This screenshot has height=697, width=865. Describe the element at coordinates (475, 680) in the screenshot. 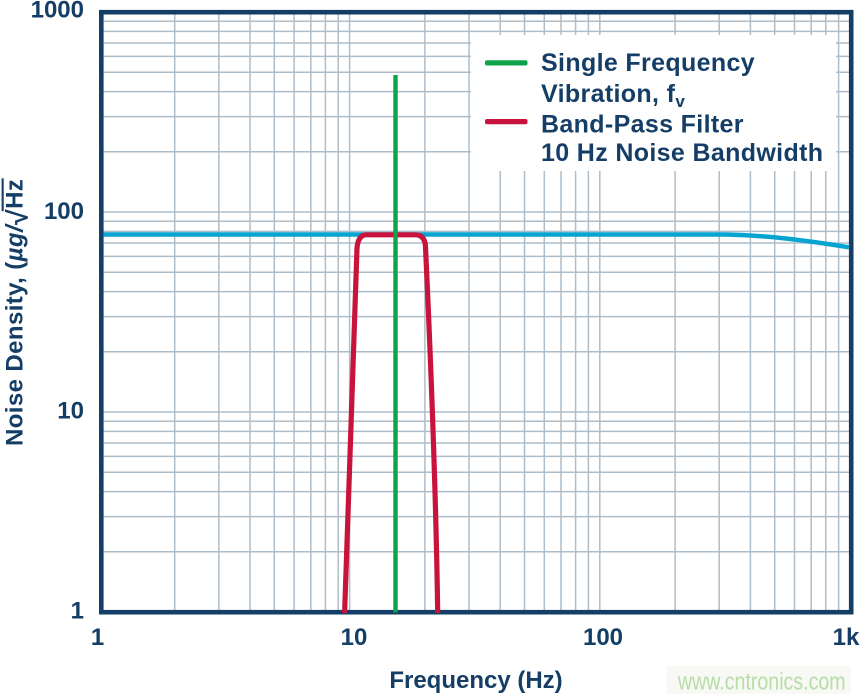

I see `svg-text: Frequency (Hz)` at that location.